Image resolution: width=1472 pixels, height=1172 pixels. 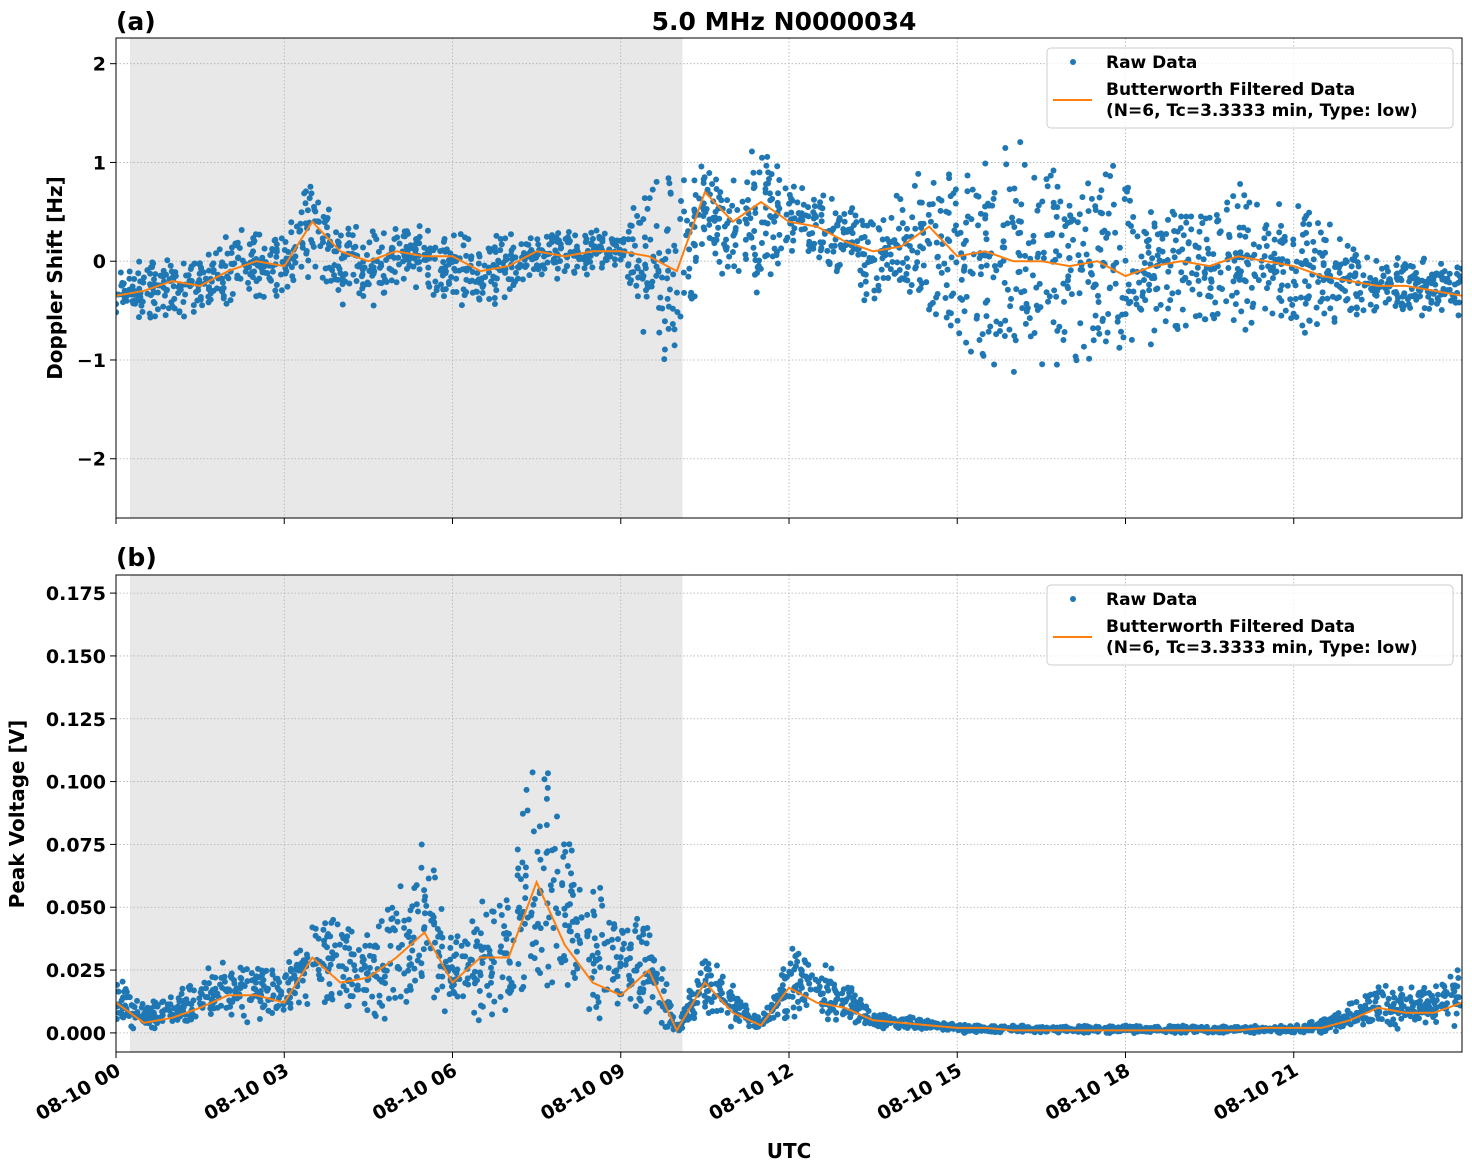 What do you see at coordinates (99, 262) in the screenshot?
I see `y-tick-label: 0` at bounding box center [99, 262].